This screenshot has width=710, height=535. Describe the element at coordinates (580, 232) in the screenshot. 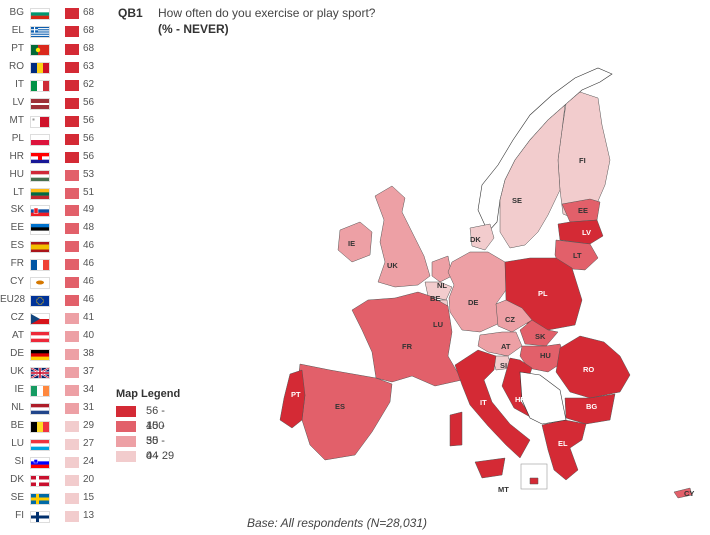

I see `region-latvia` at that location.